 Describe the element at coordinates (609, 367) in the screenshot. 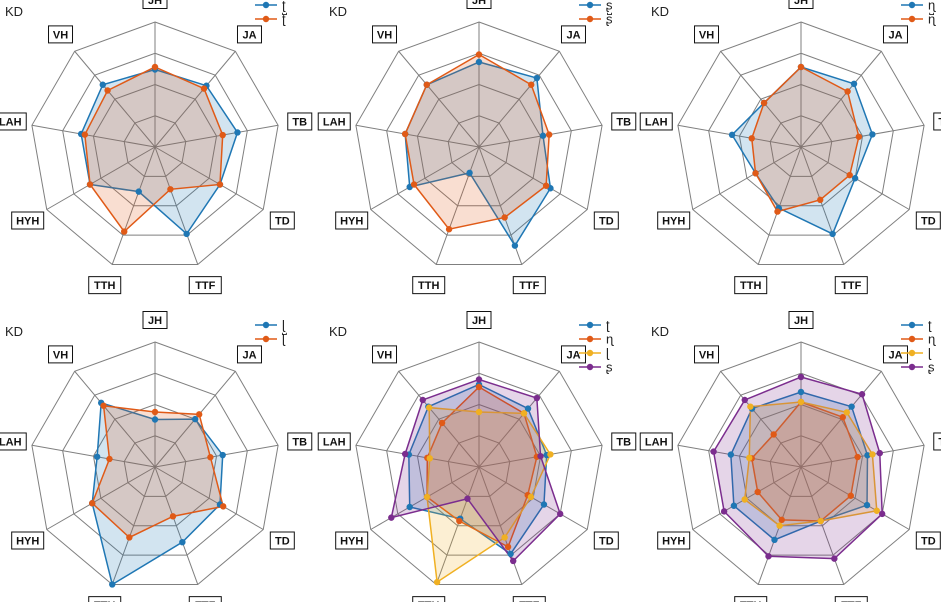

I see `legend-label: ʂ` at that location.